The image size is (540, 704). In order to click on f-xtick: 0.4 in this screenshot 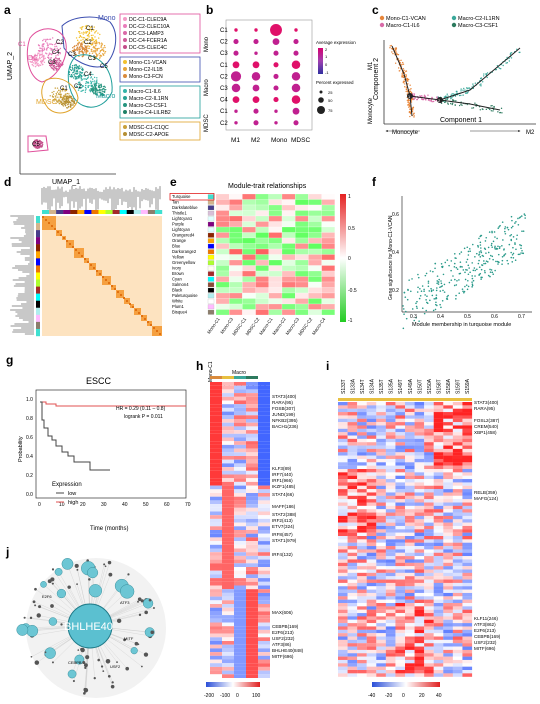, I will do `click(440, 317)`.